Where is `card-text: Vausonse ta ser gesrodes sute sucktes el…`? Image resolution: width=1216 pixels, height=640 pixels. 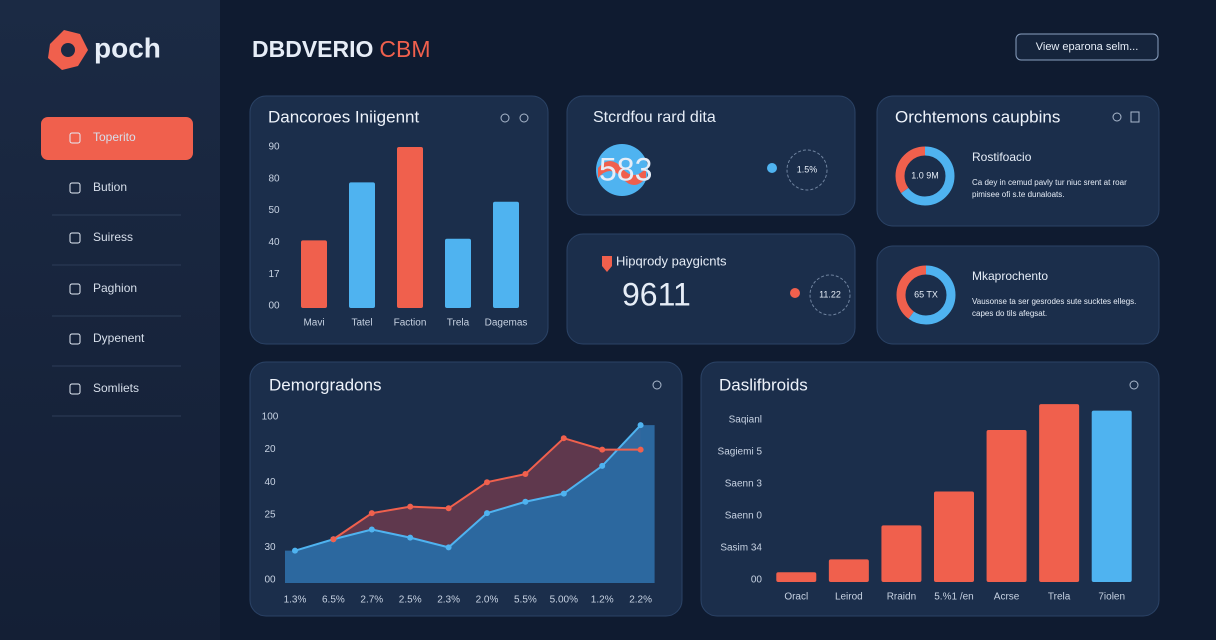 card-text: Vausonse ta ser gesrodes sute sucktes el… is located at coordinates (1054, 301).